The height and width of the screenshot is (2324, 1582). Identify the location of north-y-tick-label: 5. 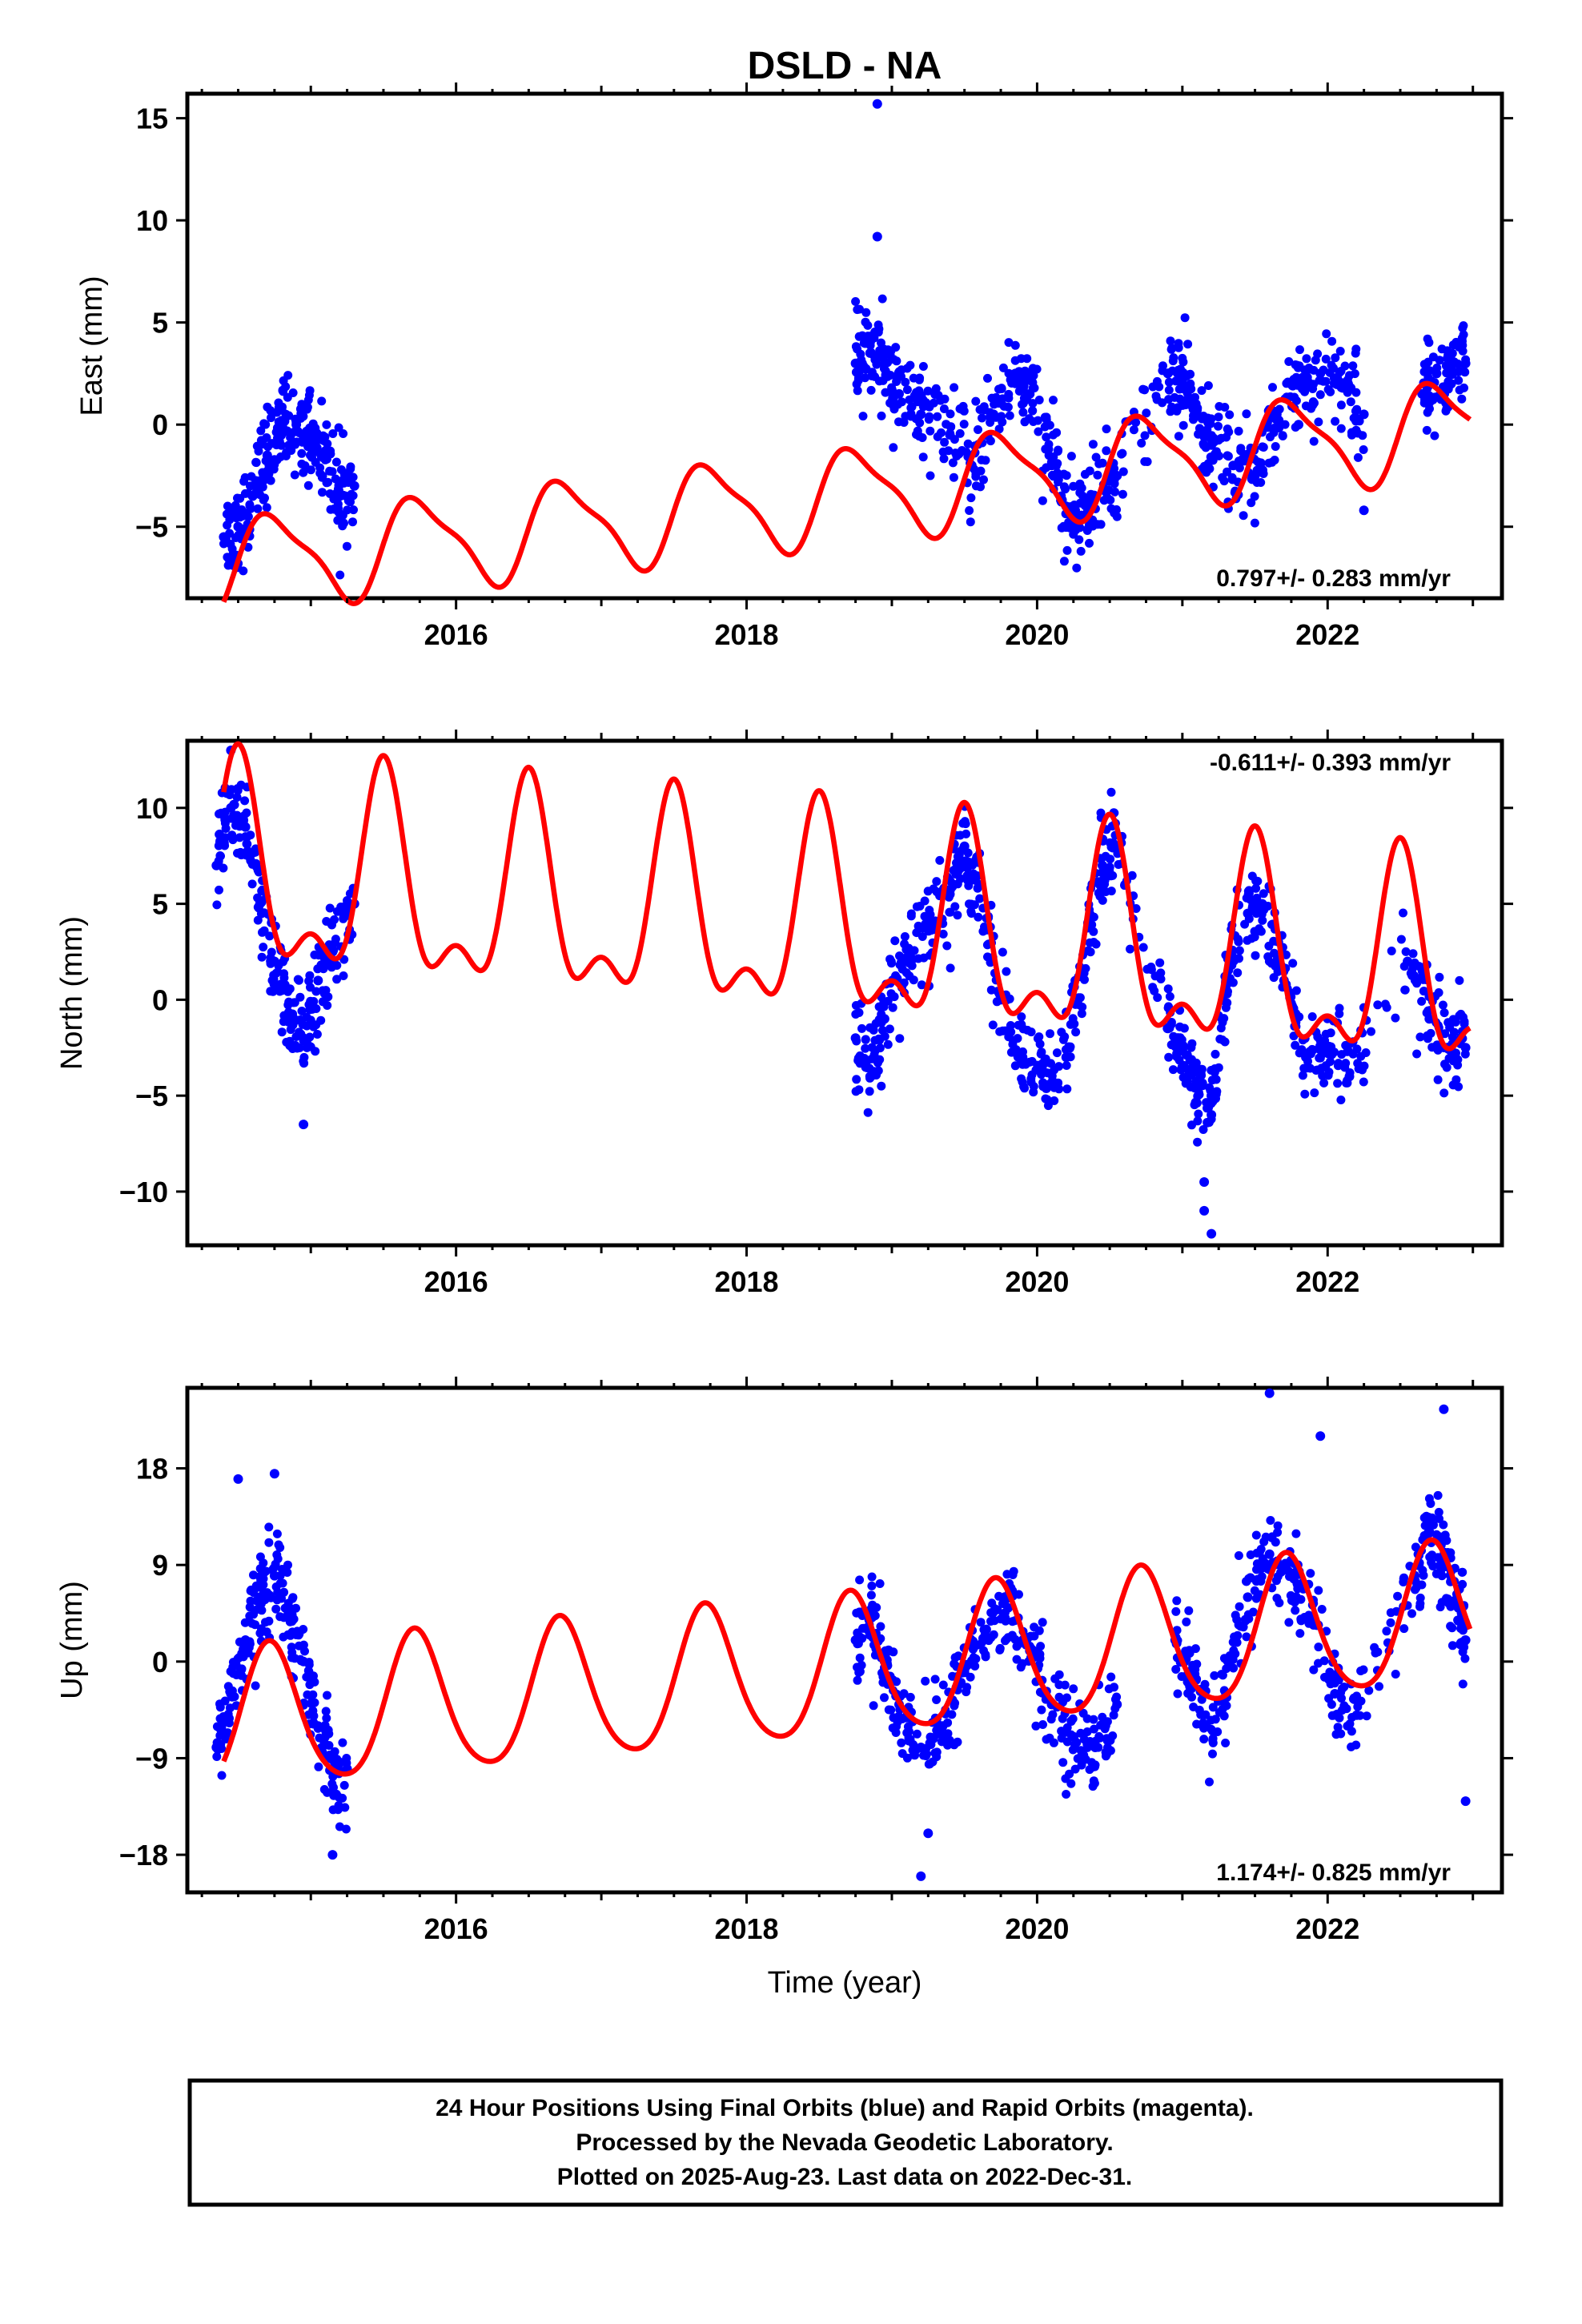
(160, 905).